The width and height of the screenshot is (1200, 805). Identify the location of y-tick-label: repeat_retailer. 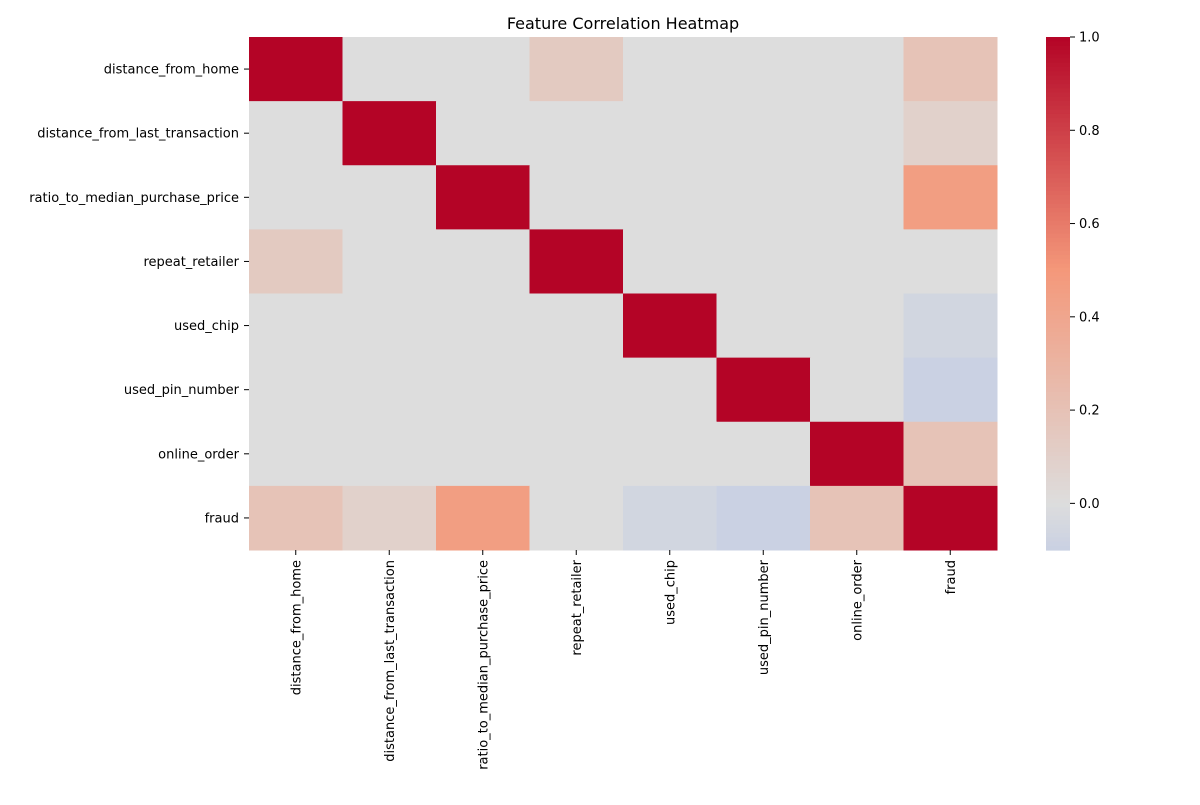
(191, 262).